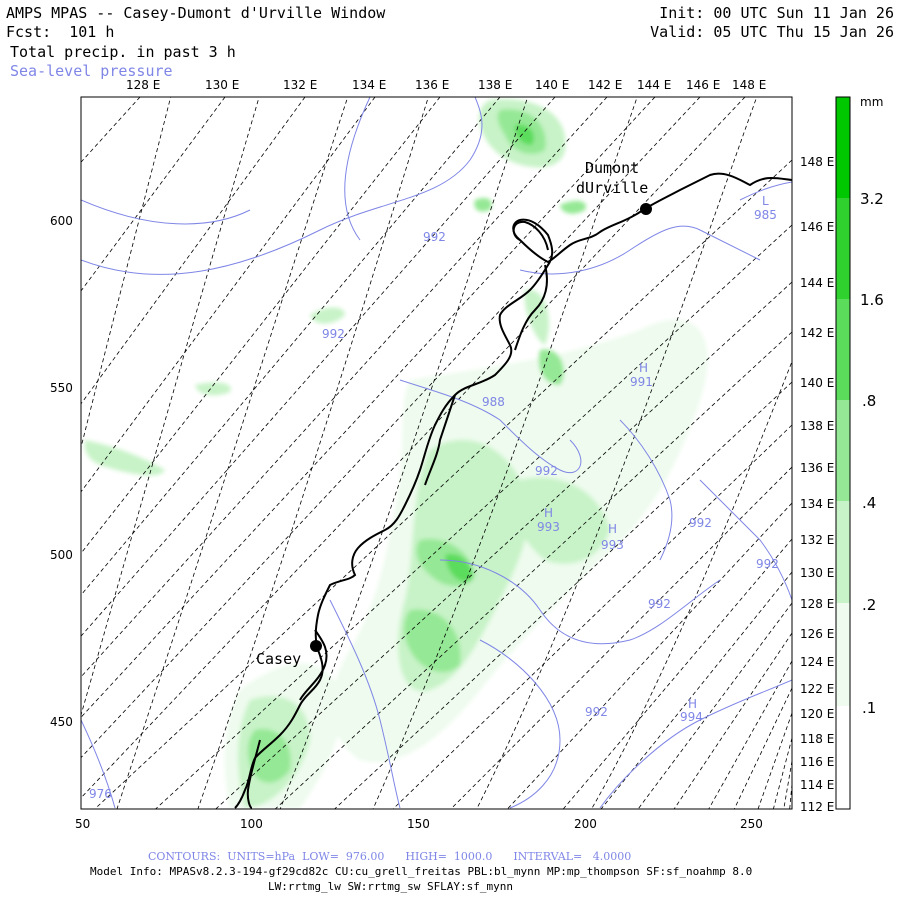 The width and height of the screenshot is (900, 900). Describe the element at coordinates (612, 188) in the screenshot. I see `durville-station-label: dUrville` at that location.